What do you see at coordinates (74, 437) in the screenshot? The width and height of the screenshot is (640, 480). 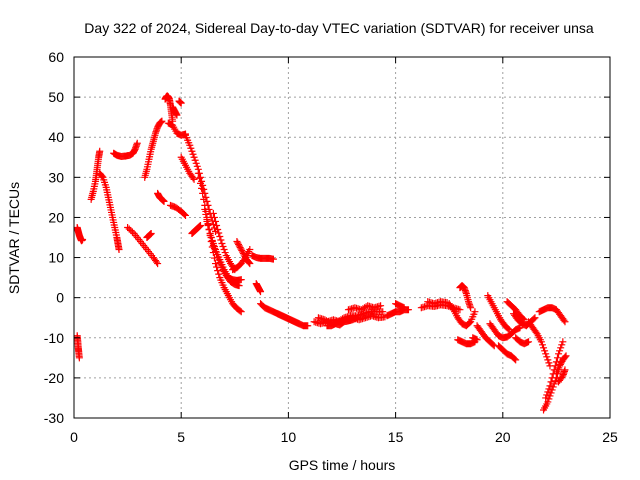 I see `x-tick-label: 0` at bounding box center [74, 437].